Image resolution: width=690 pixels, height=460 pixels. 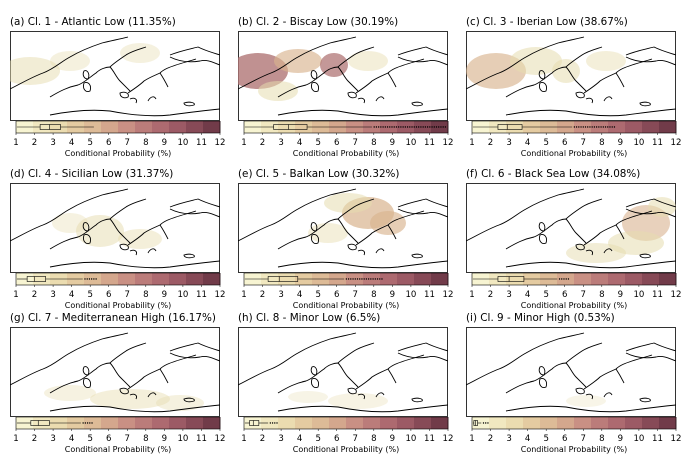 What do you see at coordinates (113, 318) in the screenshot?
I see `panel-title: (g) Cl. 7 - Mediterranean High (16.17%)` at bounding box center [113, 318].